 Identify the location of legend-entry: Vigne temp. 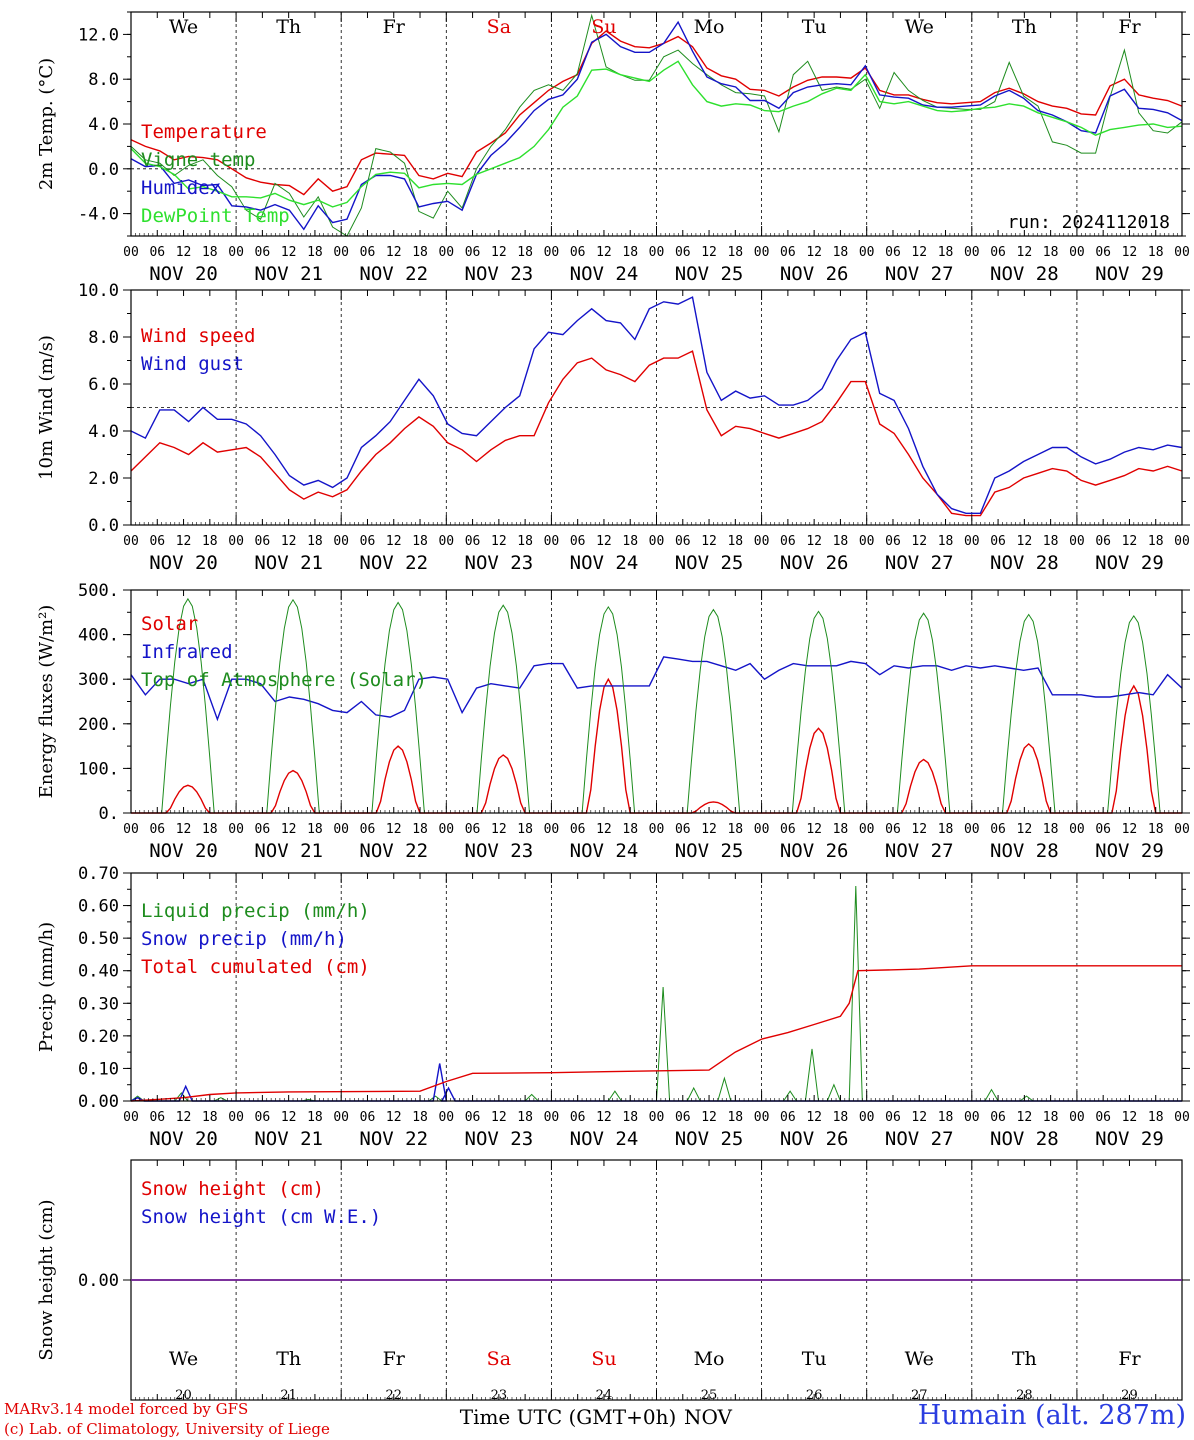
(198, 160).